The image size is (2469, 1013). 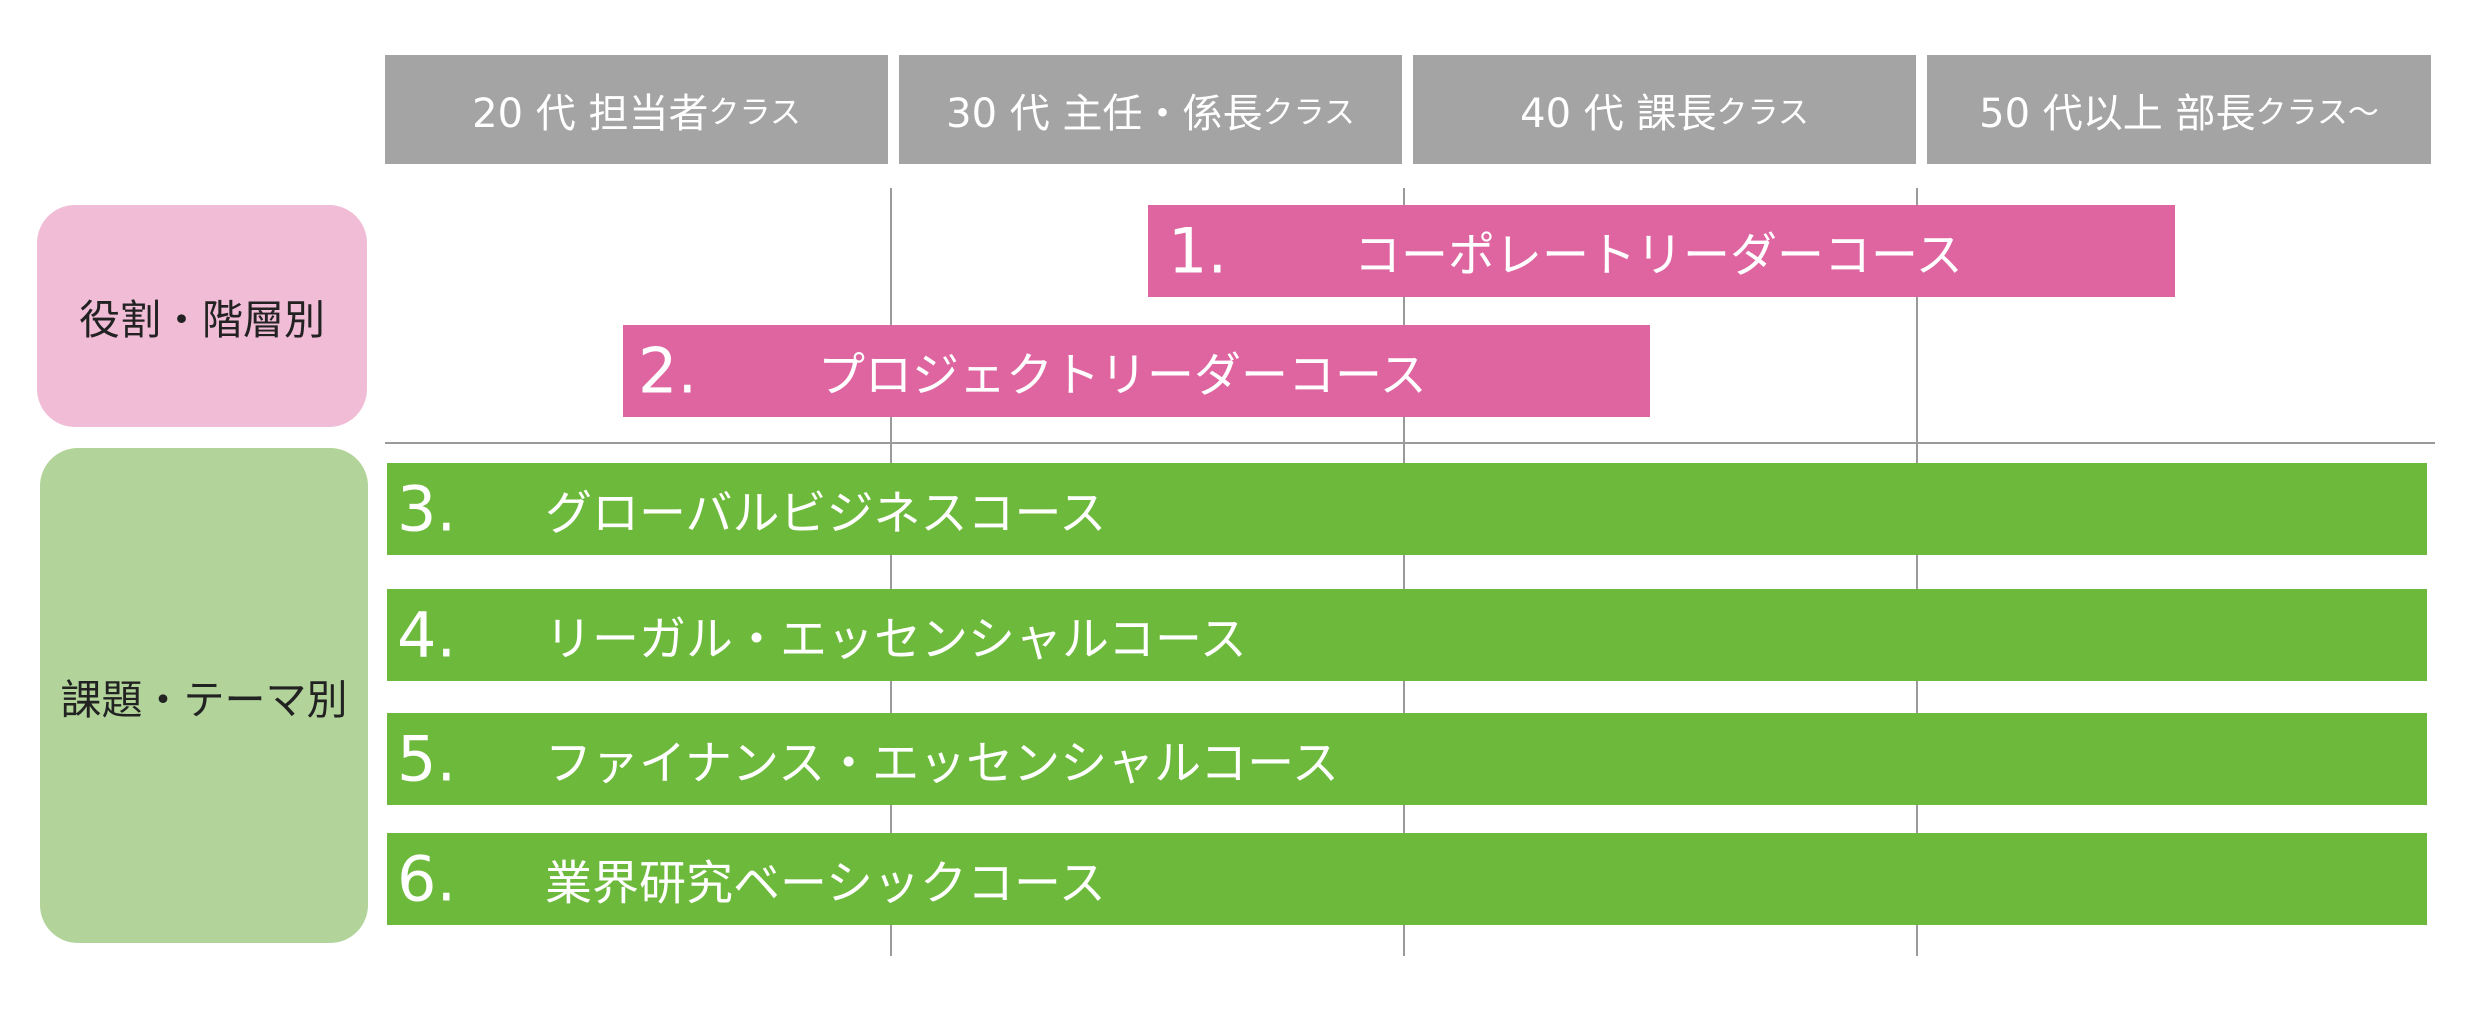 What do you see at coordinates (1407, 879) in the screenshot?
I see `course-bar-6: 6. 業界研究ベーシックコース` at bounding box center [1407, 879].